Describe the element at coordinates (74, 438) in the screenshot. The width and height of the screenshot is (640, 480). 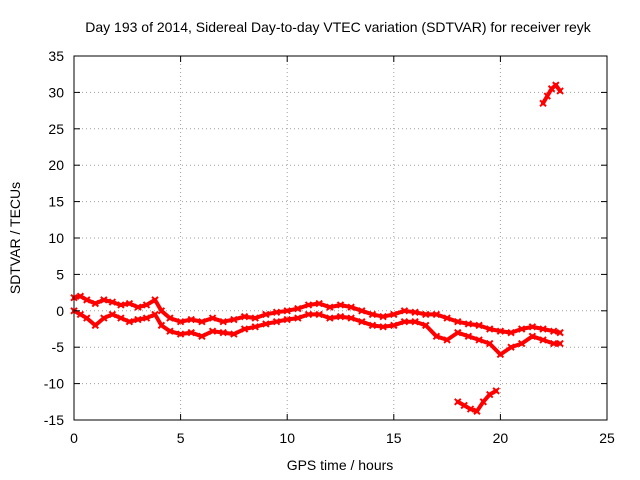
I see `x-tick-label: 0` at that location.